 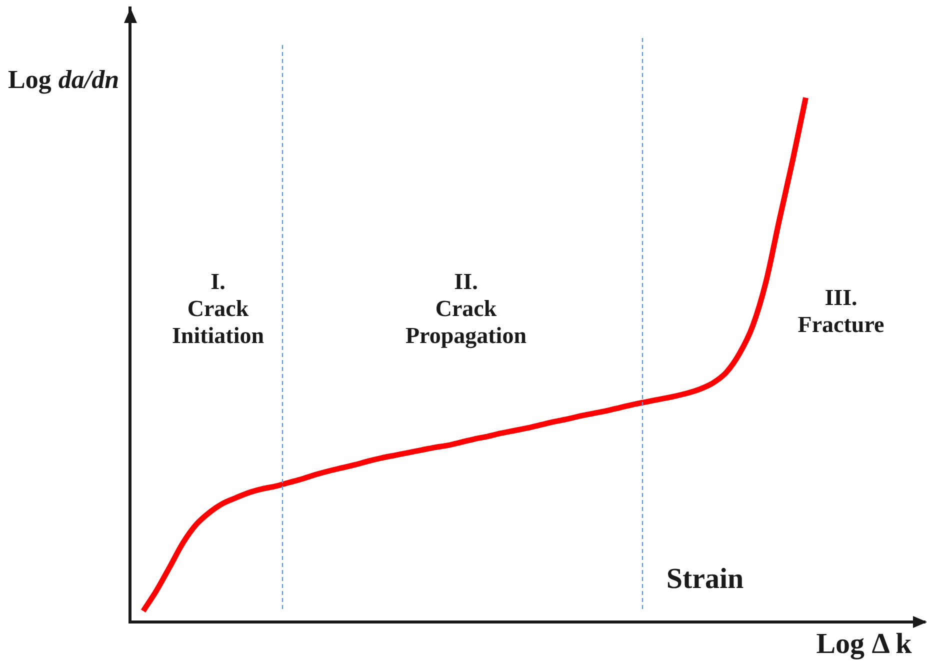 I want to click on annotation: III. Fracture, so click(x=841, y=311).